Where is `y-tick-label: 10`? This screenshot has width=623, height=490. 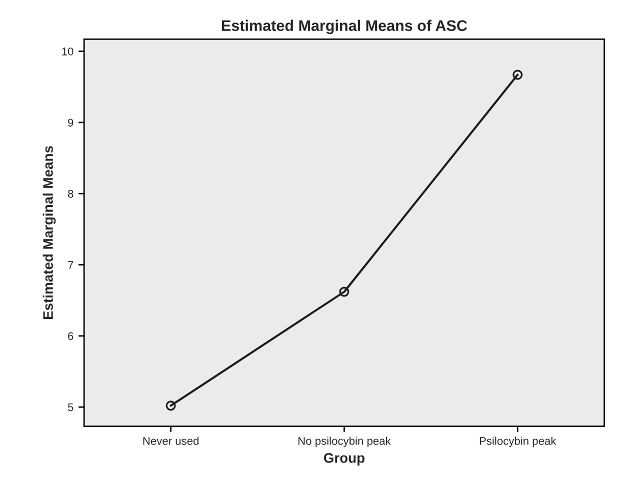
y-tick-label: 10 is located at coordinates (68, 52).